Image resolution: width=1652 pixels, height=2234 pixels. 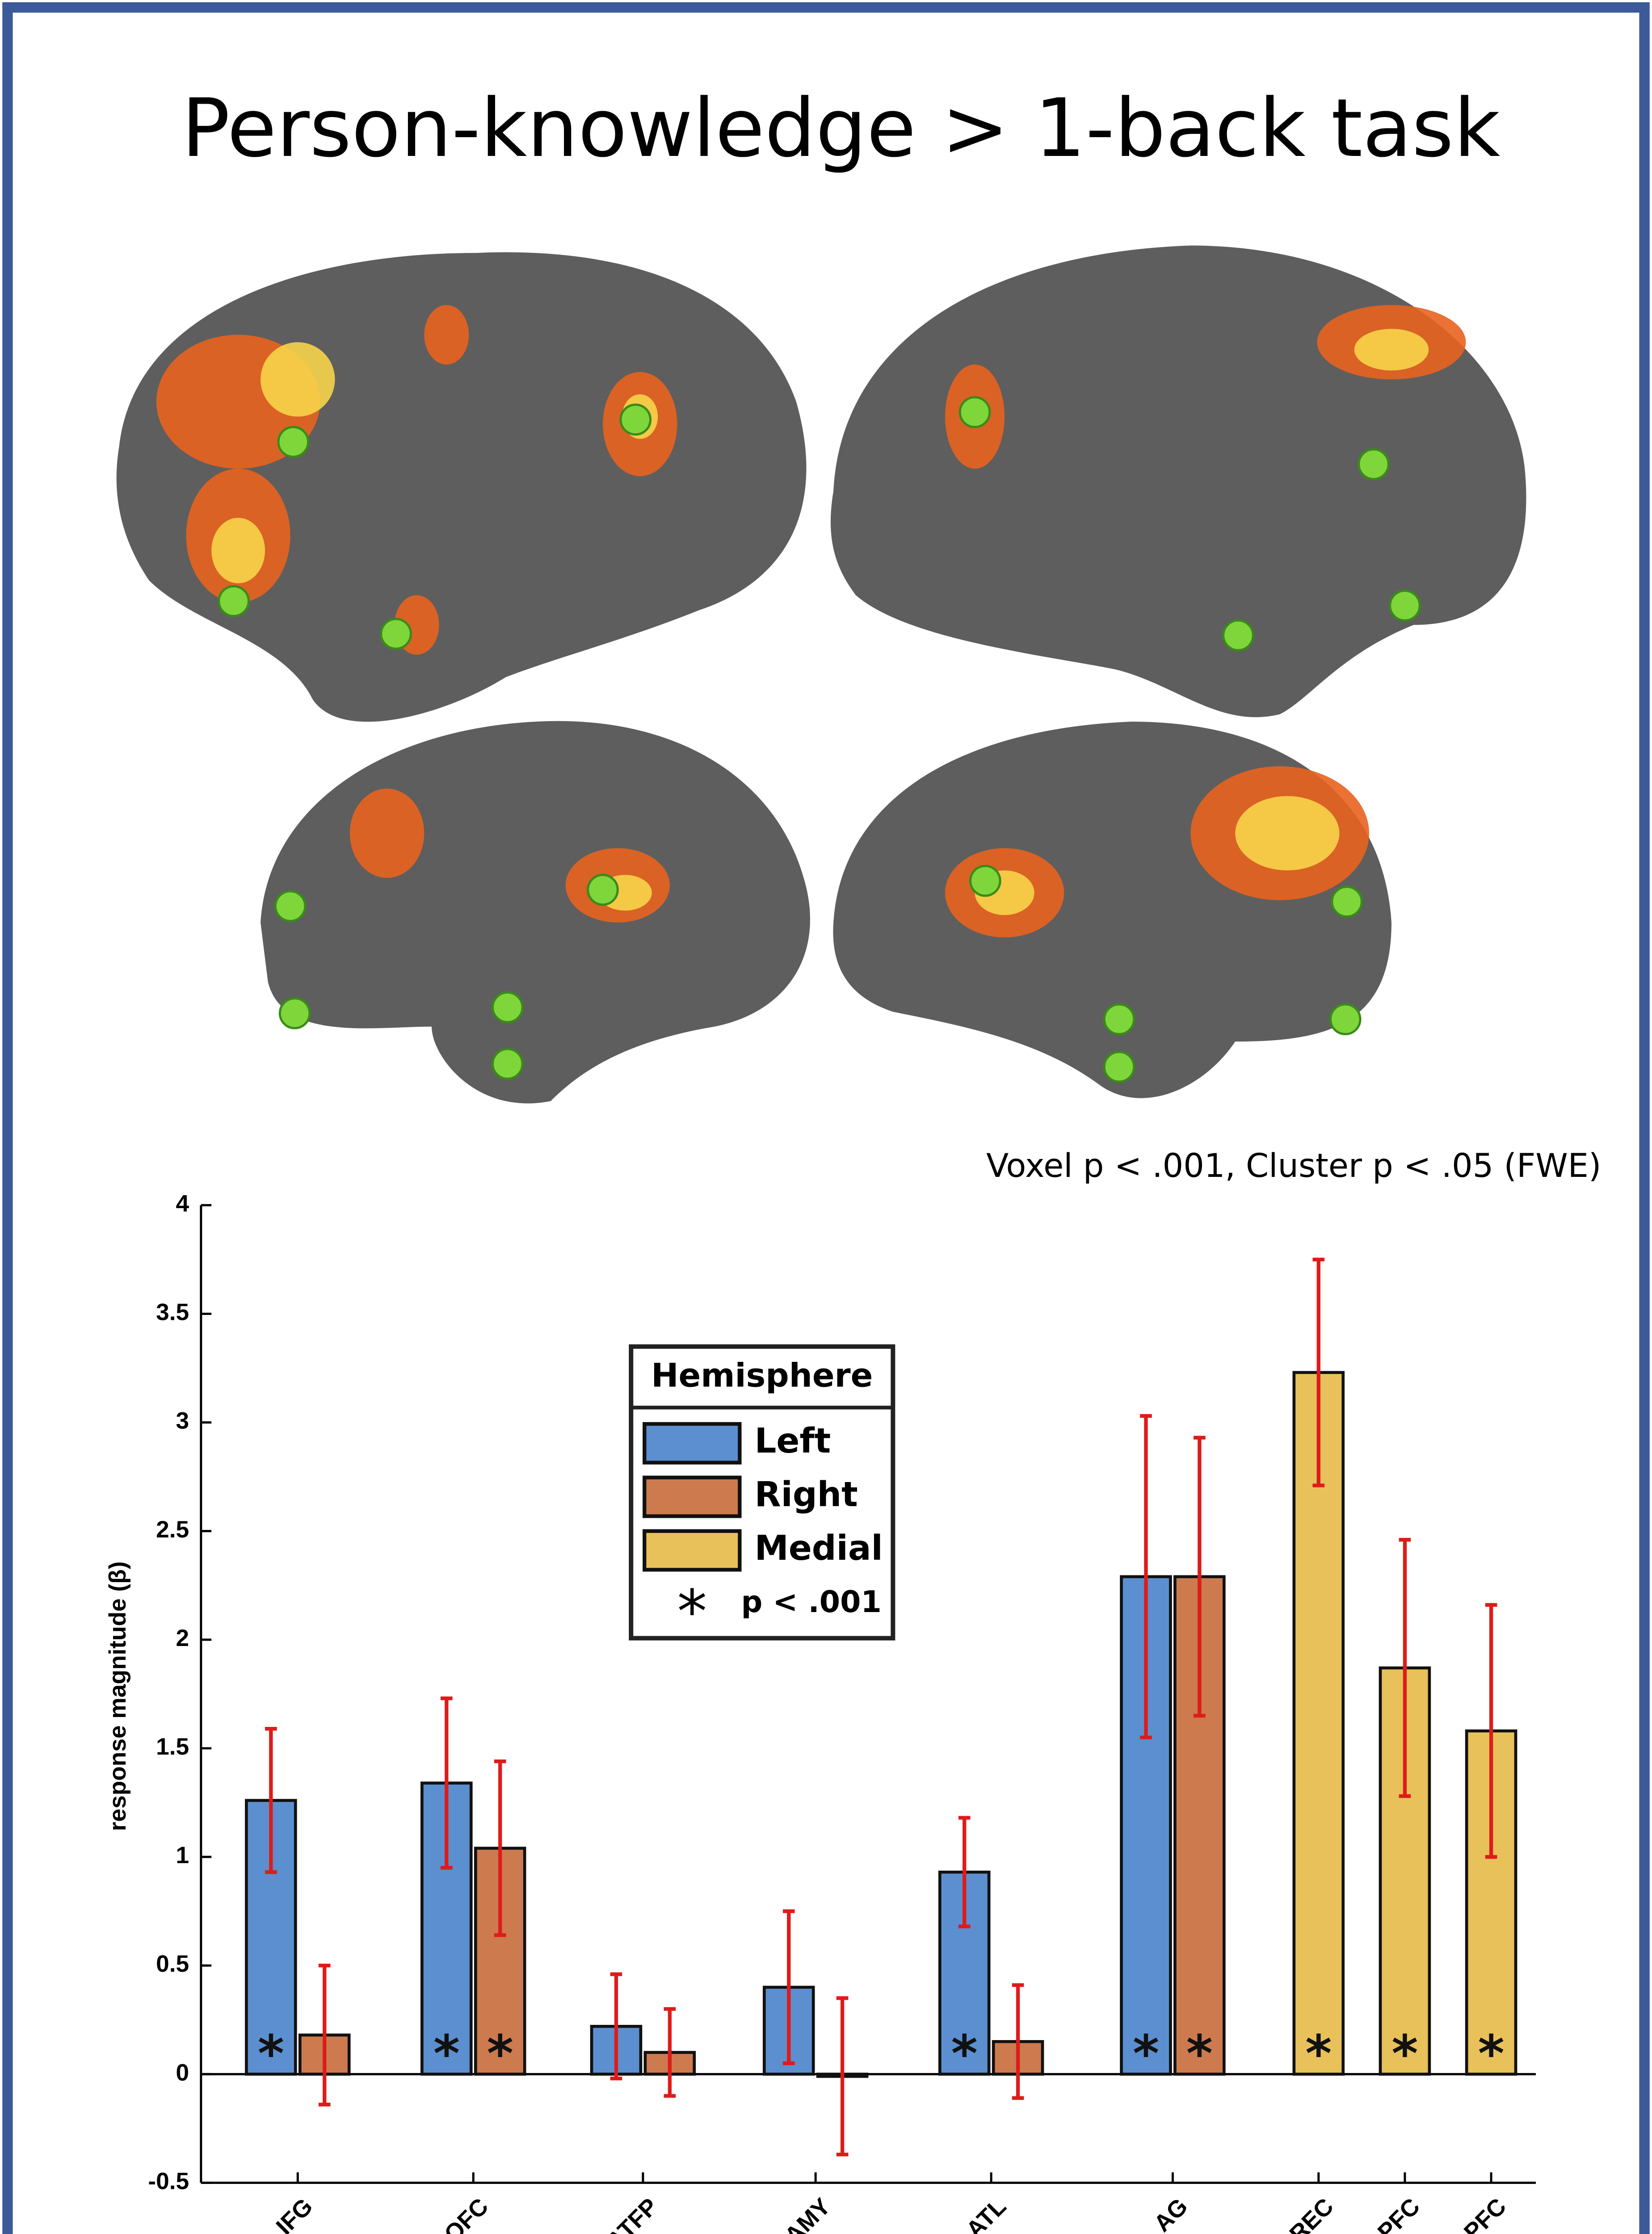 I want to click on y-tick-label: 2, so click(x=182, y=1638).